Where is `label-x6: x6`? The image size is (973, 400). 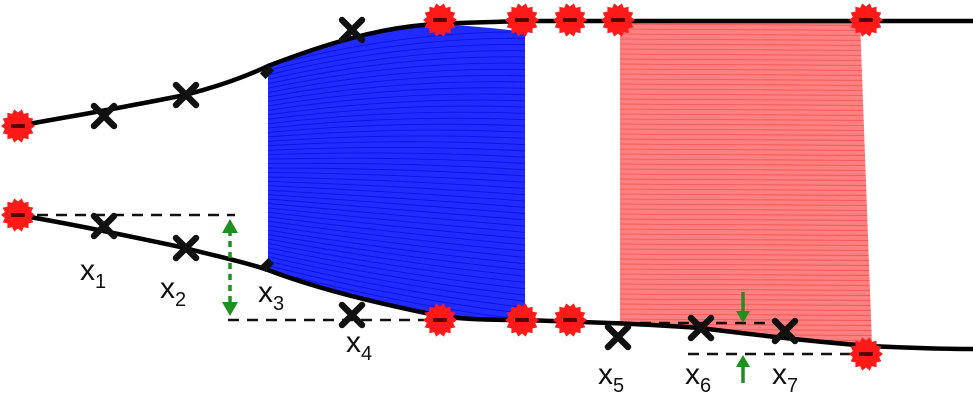 label-x6: x6 is located at coordinates (698, 377).